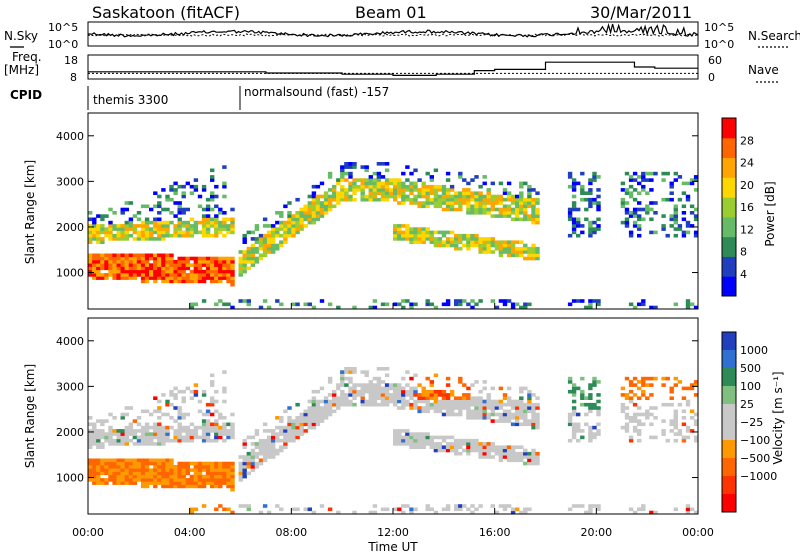  Describe the element at coordinates (495, 532) in the screenshot. I see `x-tick-label: 16:00` at that location.